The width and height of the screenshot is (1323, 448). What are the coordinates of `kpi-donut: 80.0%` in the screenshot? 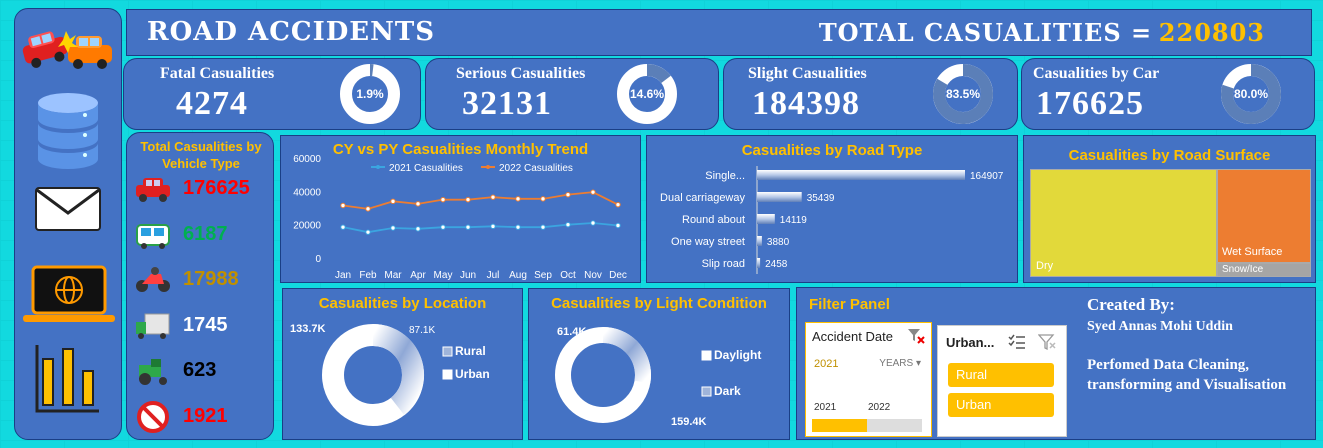 It's located at (1251, 96).